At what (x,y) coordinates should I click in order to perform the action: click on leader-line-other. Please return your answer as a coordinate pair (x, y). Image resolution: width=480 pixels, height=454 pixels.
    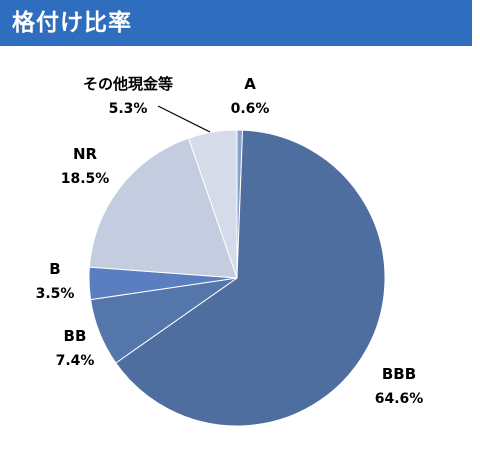
    Looking at the image, I should click on (184, 119).